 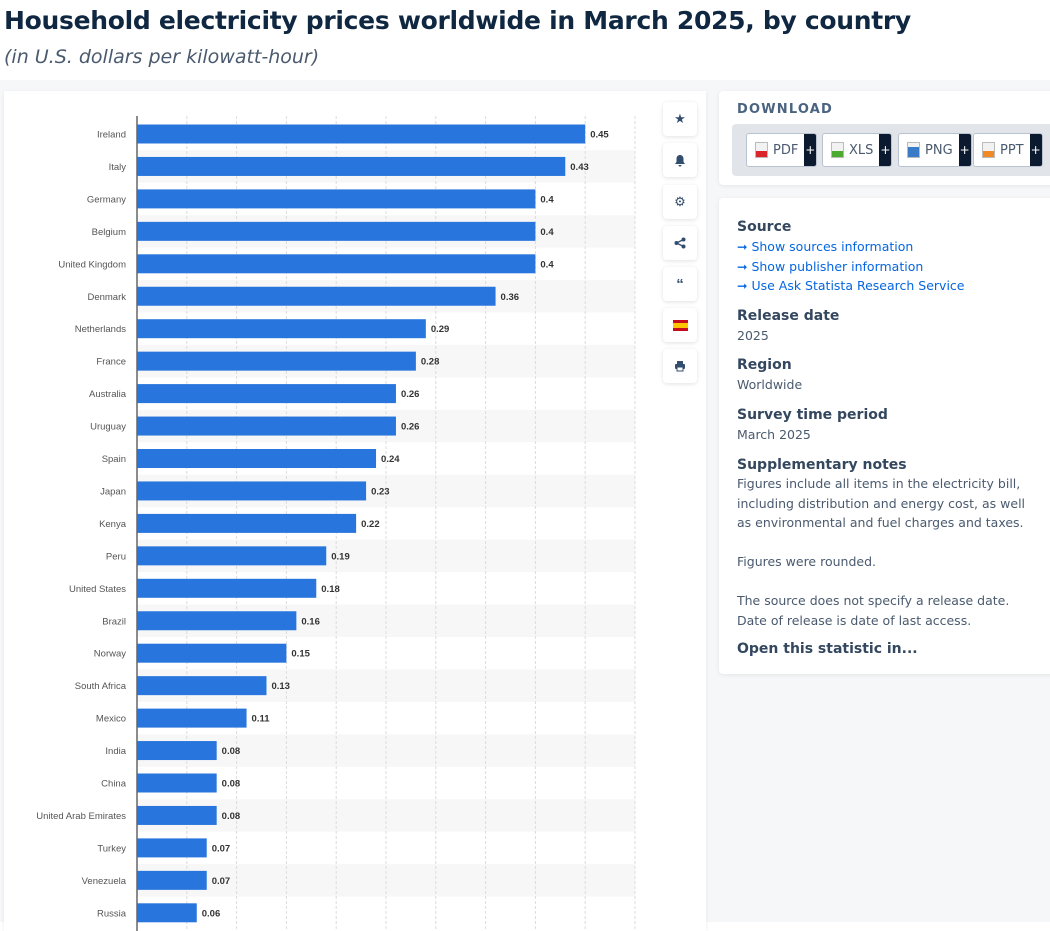 I want to click on pdf-label: PDF, so click(x=786, y=150).